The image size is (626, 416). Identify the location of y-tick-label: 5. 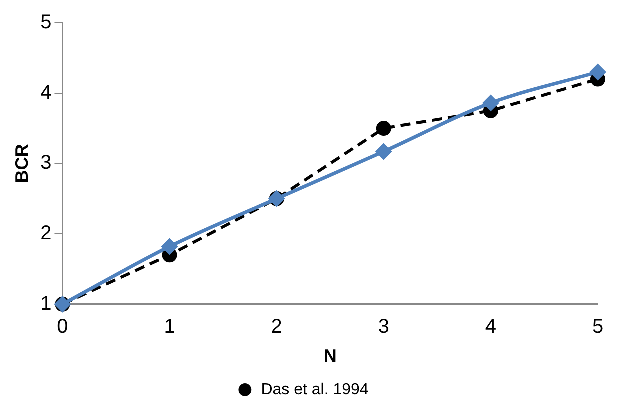
(46, 23).